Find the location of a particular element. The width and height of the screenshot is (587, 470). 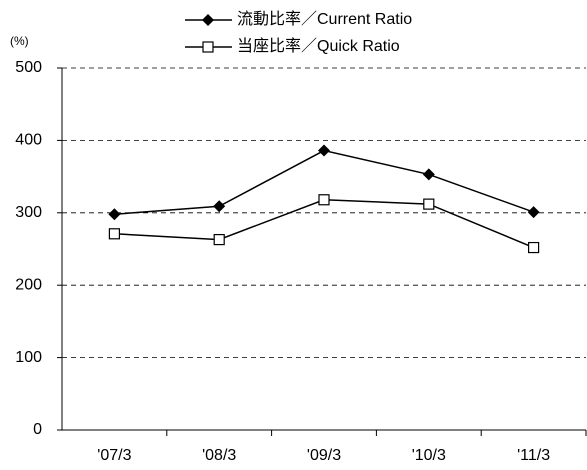

x-tick-label: '08/3 is located at coordinates (219, 455).